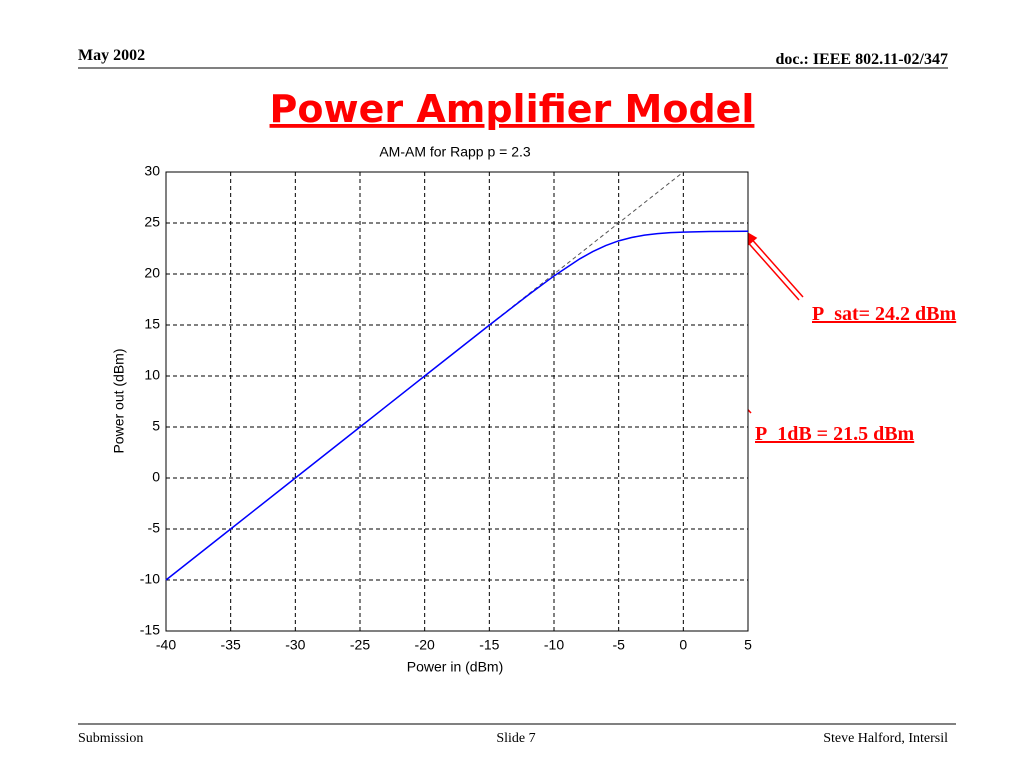  Describe the element at coordinates (295, 645) in the screenshot. I see `x-tick-label: -30` at that location.